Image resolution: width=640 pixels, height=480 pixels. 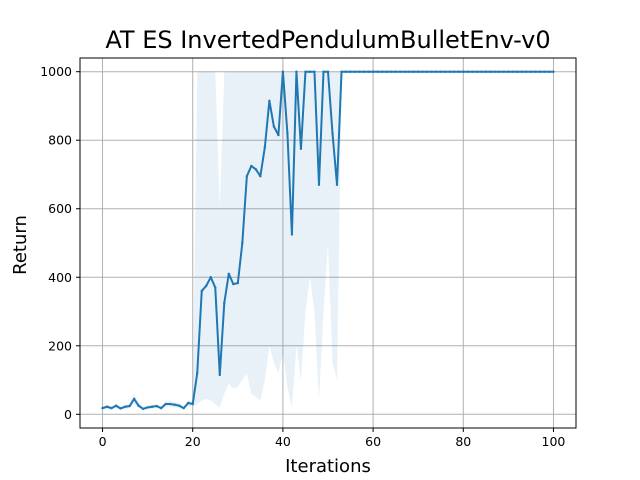 I want to click on x-axis-label: Iterations, so click(x=328, y=466).